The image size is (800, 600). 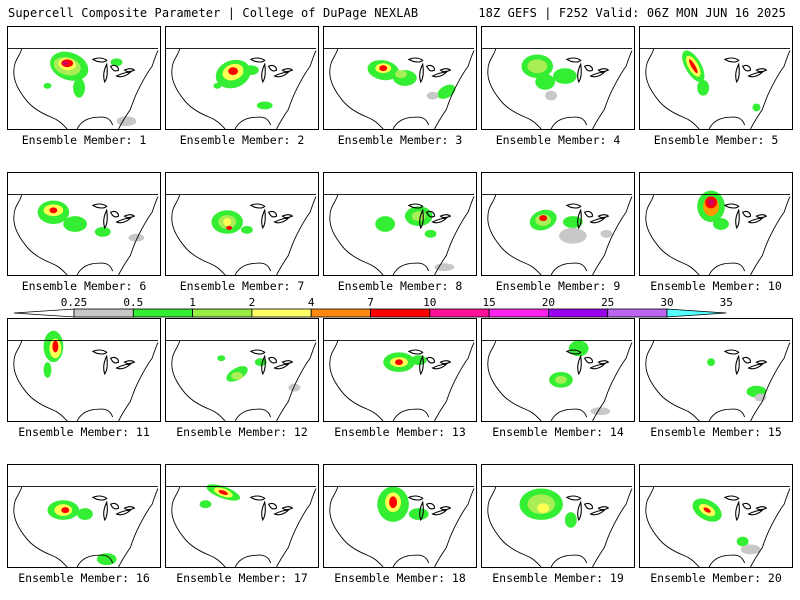 I want to click on ensemble-member-label: Ensemble Member: 6, so click(x=84, y=286).